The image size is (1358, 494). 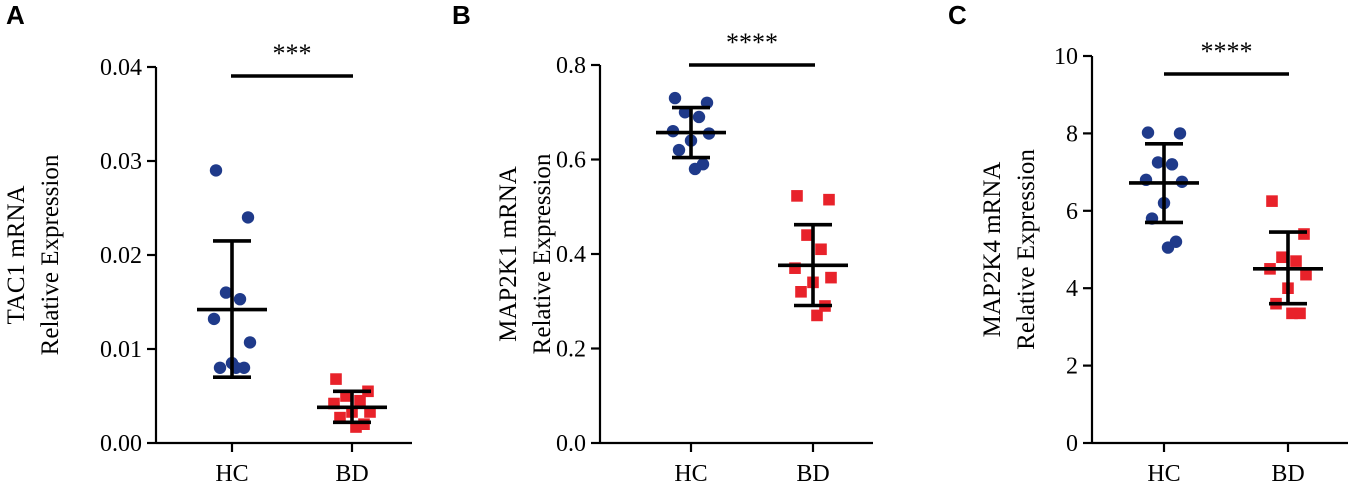 What do you see at coordinates (1072, 212) in the screenshot?
I see `y-tick-label: 6` at bounding box center [1072, 212].